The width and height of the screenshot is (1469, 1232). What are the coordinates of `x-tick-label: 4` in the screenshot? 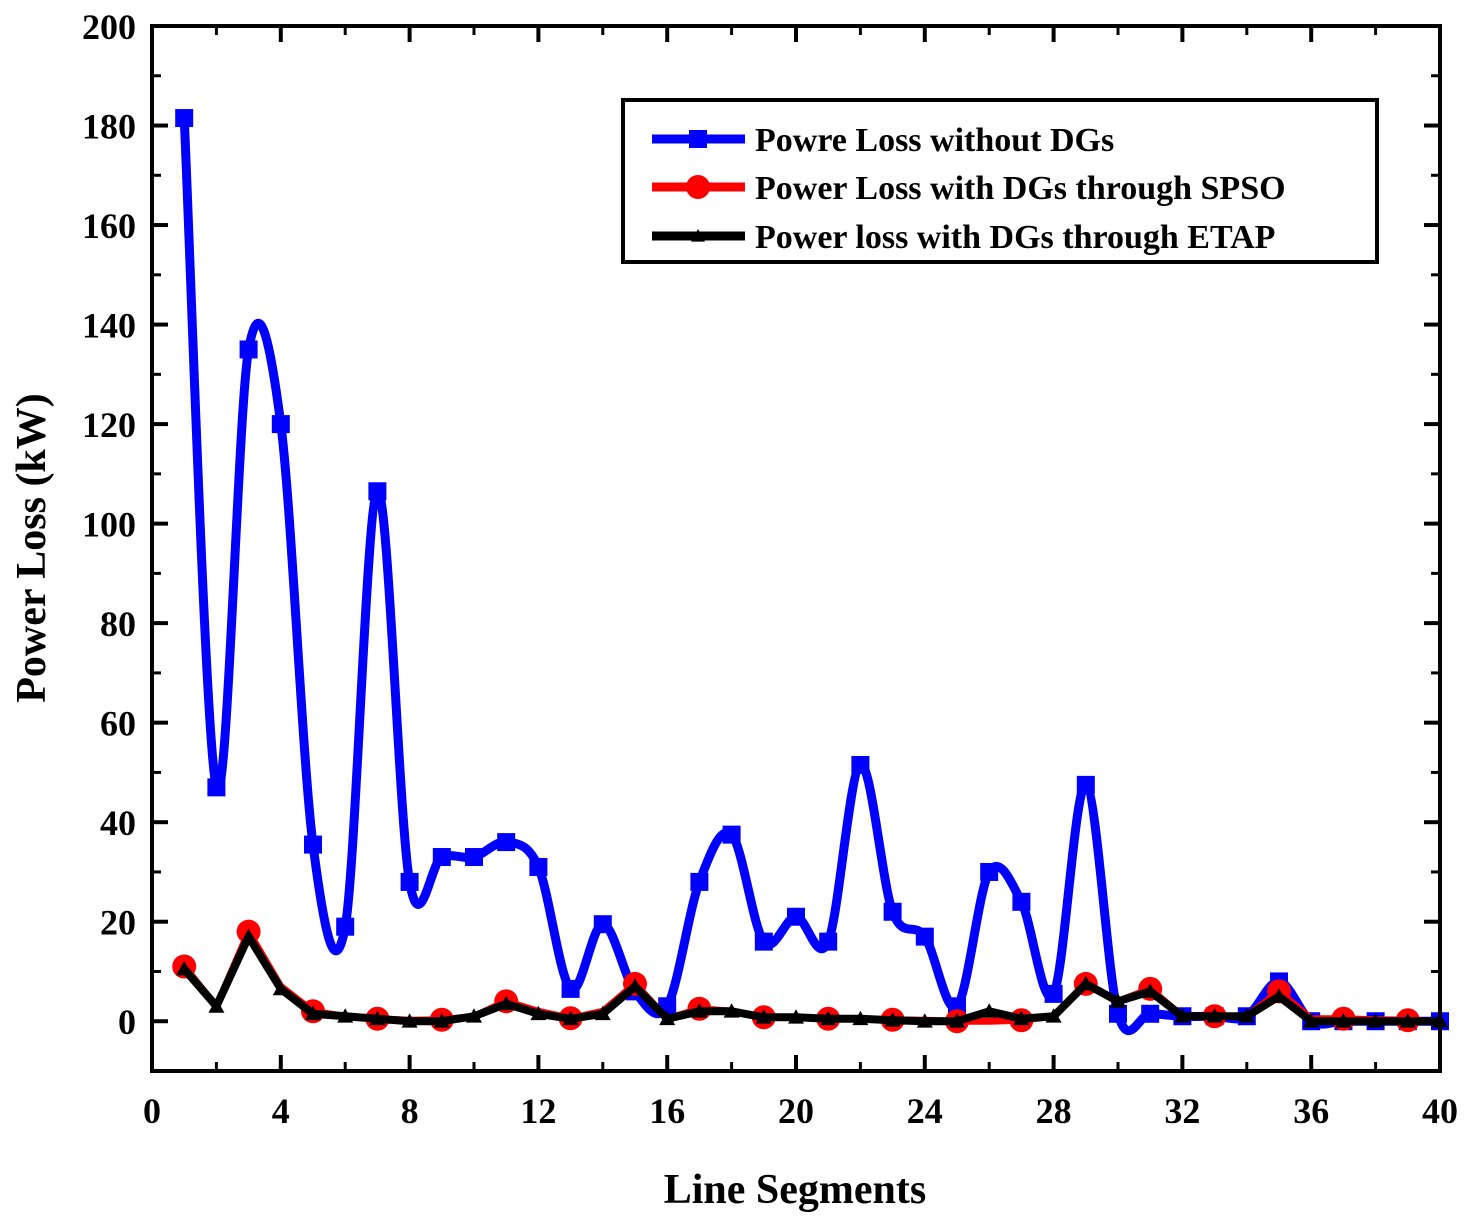 It's located at (281, 1111).